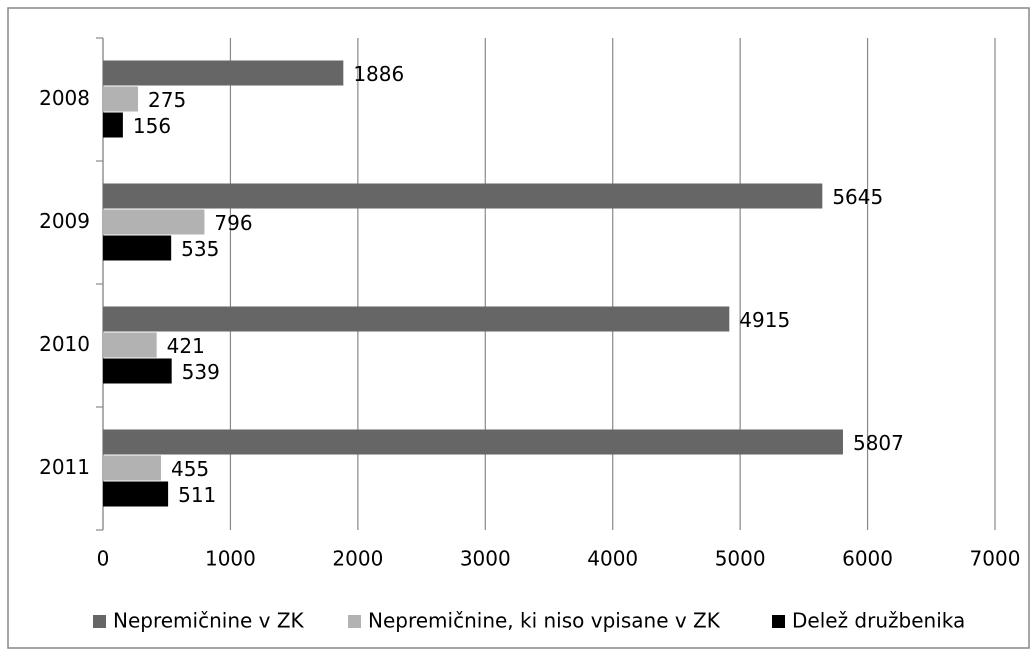 The width and height of the screenshot is (1036, 655). What do you see at coordinates (209, 621) in the screenshot?
I see `legend-label: Nepremičnine v ZK` at bounding box center [209, 621].